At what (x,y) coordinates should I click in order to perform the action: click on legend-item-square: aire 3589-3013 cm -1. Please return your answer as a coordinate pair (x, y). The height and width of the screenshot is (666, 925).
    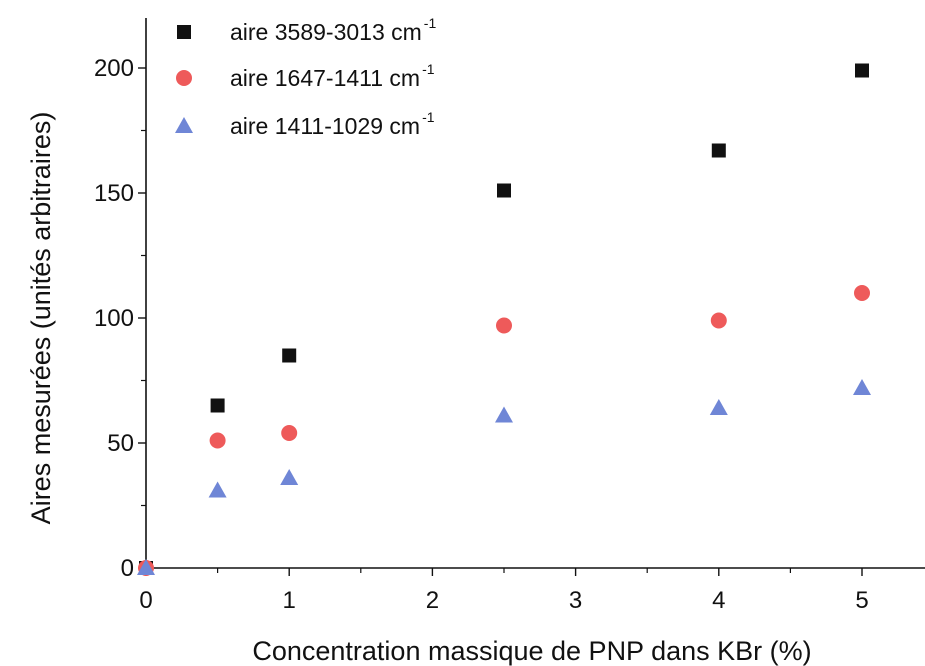
    Looking at the image, I should click on (306, 30).